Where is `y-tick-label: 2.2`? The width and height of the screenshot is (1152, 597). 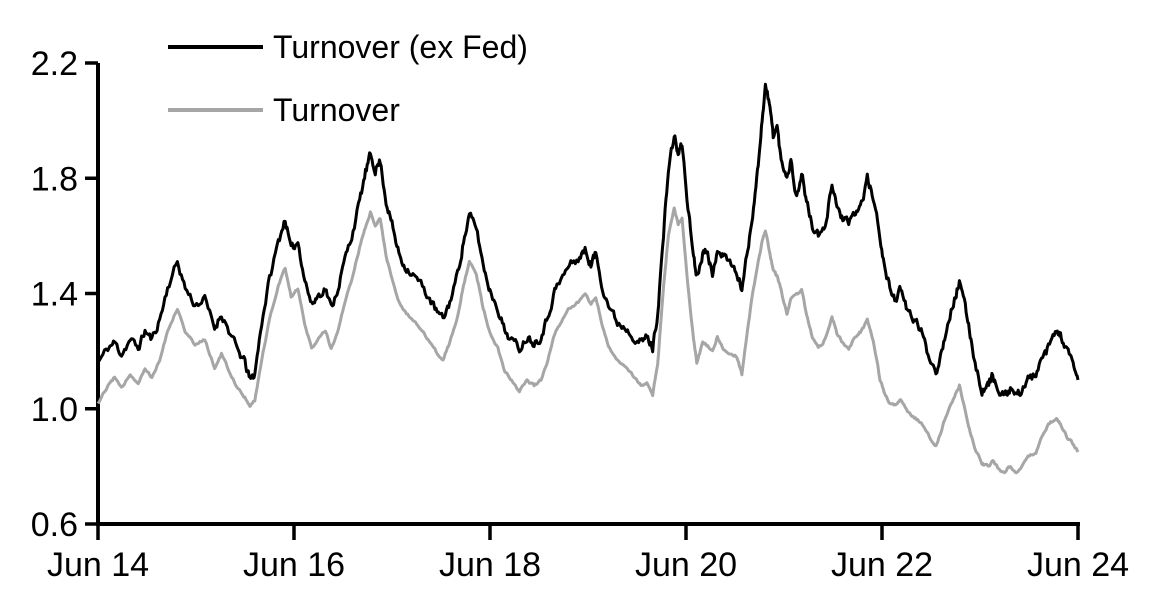 y-tick-label: 2.2 is located at coordinates (54, 64).